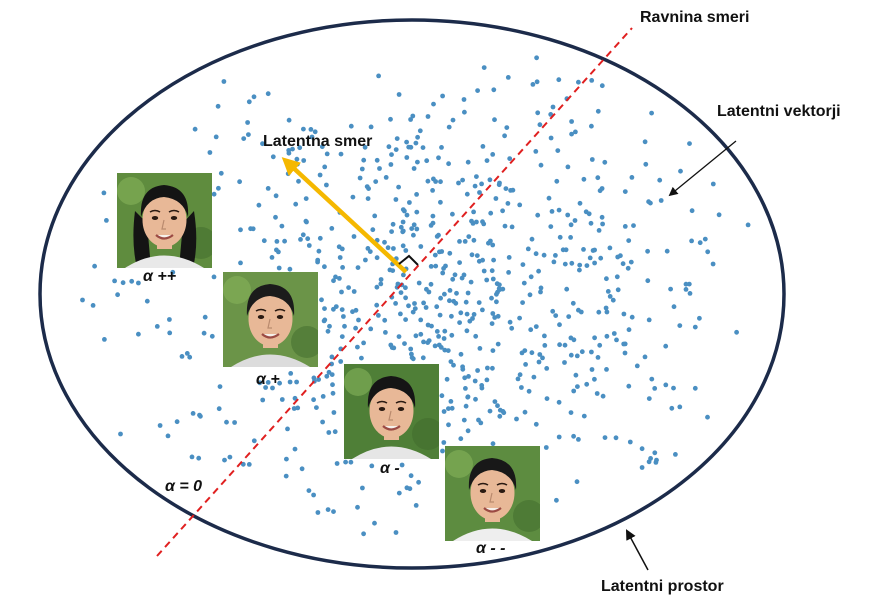 Image resolution: width=876 pixels, height=609 pixels. I want to click on face-image-alpha-minus-minus, so click(492, 493).